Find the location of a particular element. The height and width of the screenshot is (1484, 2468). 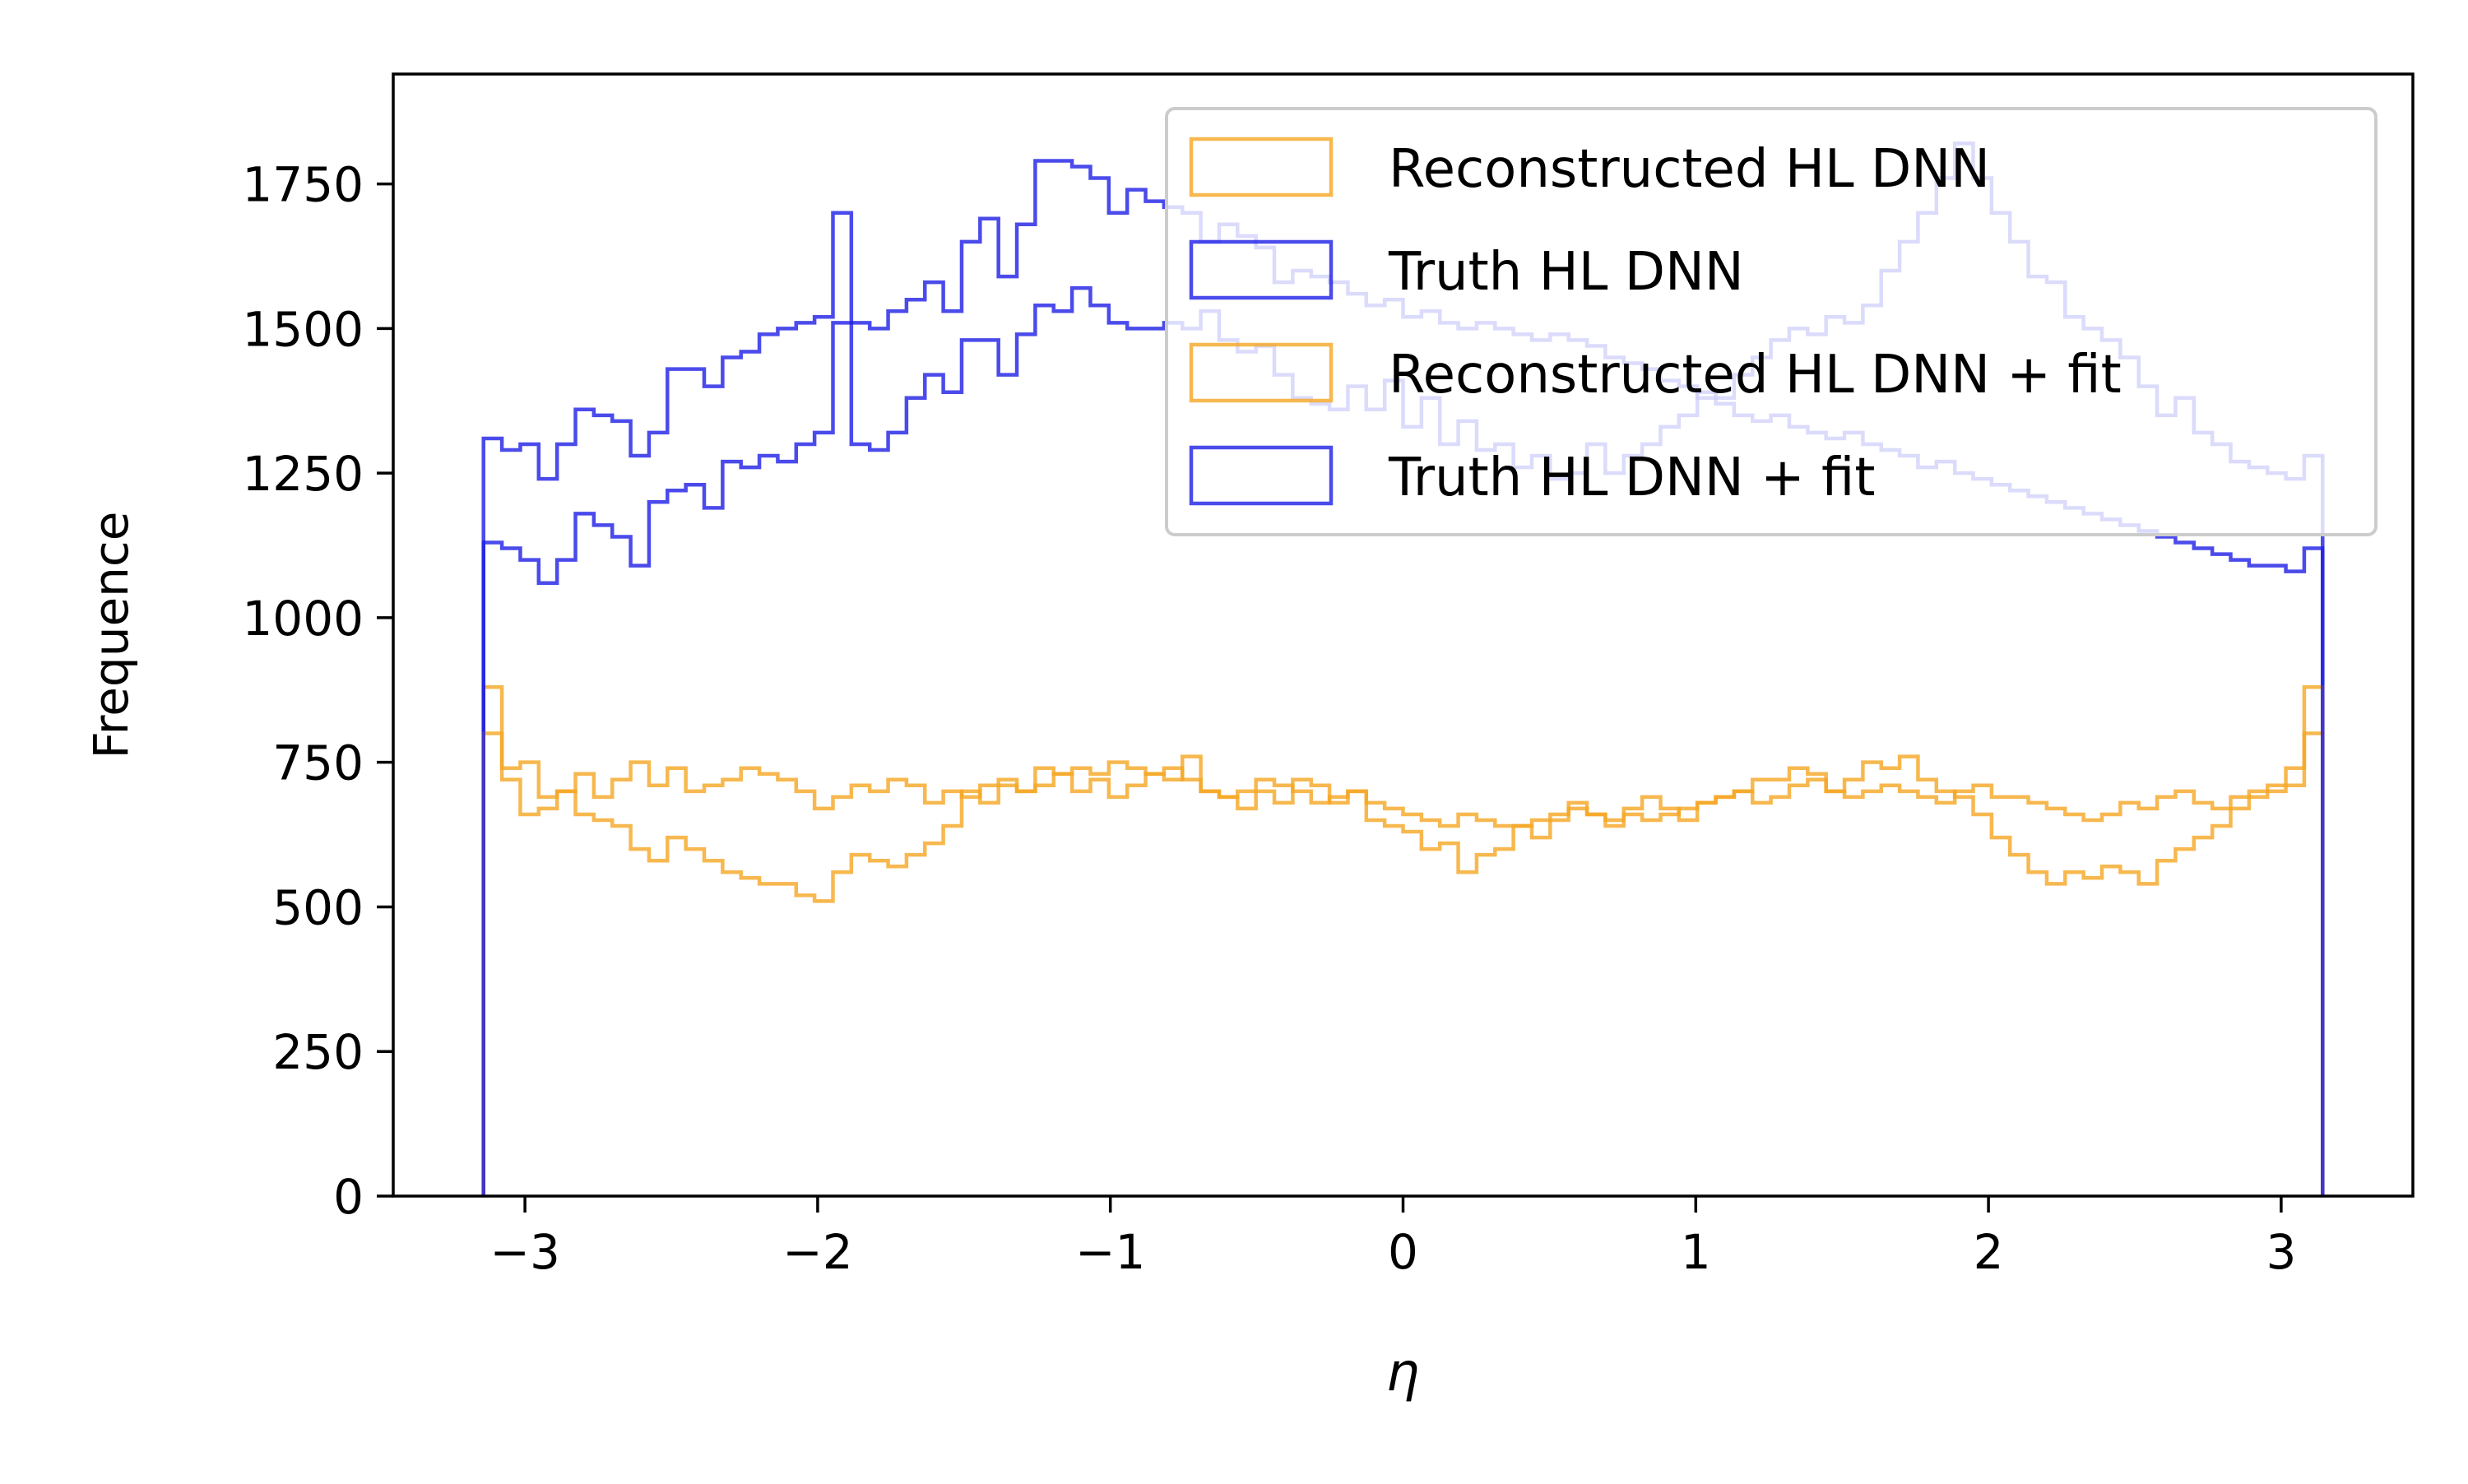

x-tick-label: 1 is located at coordinates (1696, 1252).